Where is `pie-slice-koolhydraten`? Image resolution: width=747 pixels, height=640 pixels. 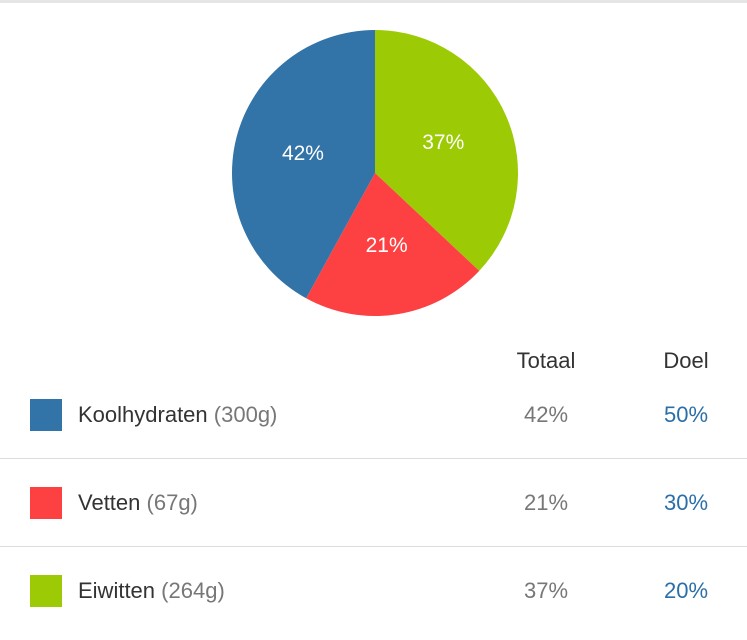 pie-slice-koolhydraten is located at coordinates (303, 164).